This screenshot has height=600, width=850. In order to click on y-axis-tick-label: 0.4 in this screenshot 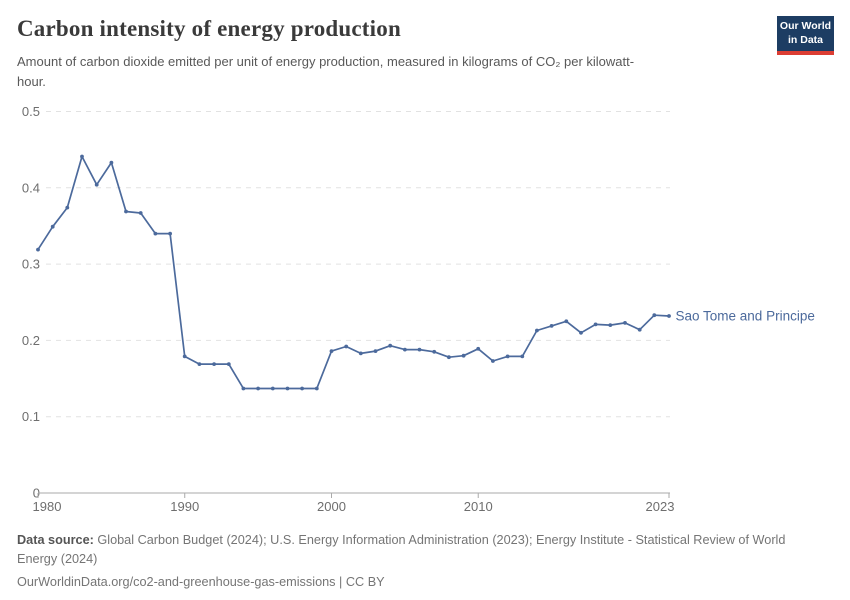, I will do `click(31, 187)`.